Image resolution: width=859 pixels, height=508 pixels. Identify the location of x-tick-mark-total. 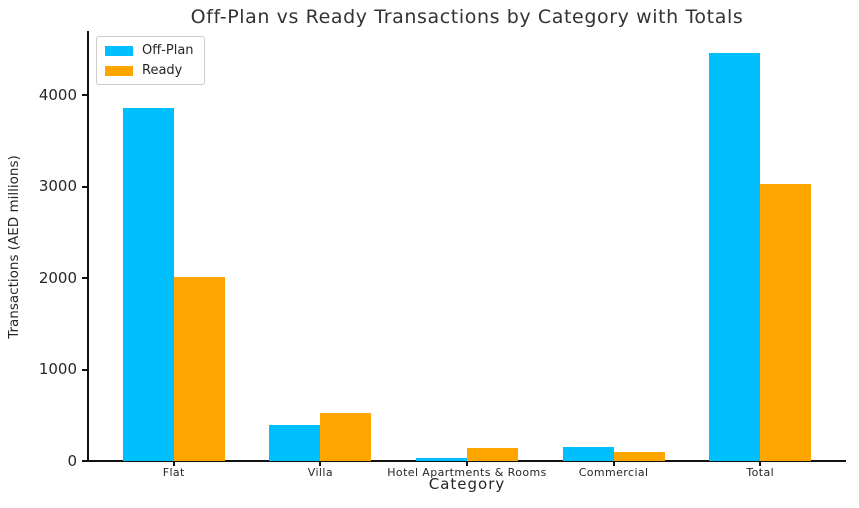
(760, 464).